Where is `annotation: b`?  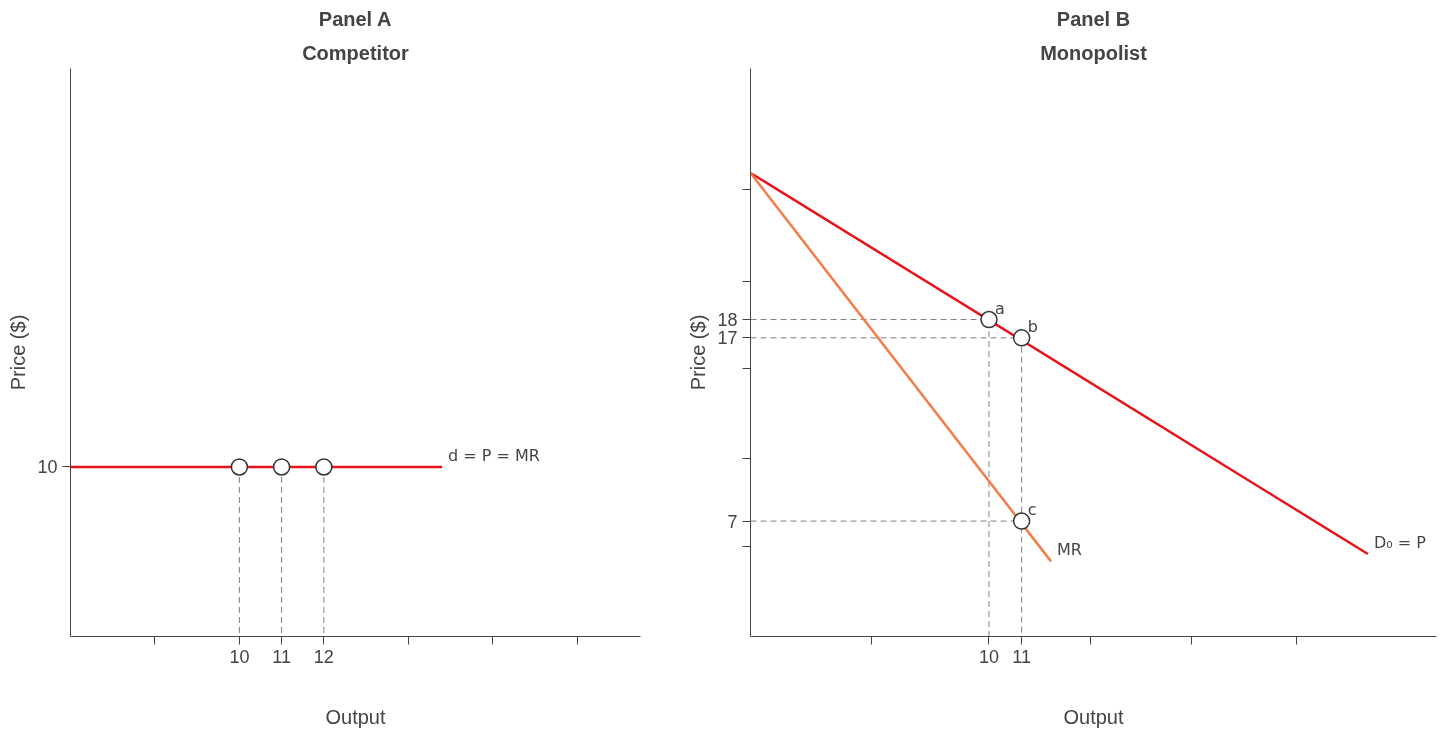
annotation: b is located at coordinates (1032, 326).